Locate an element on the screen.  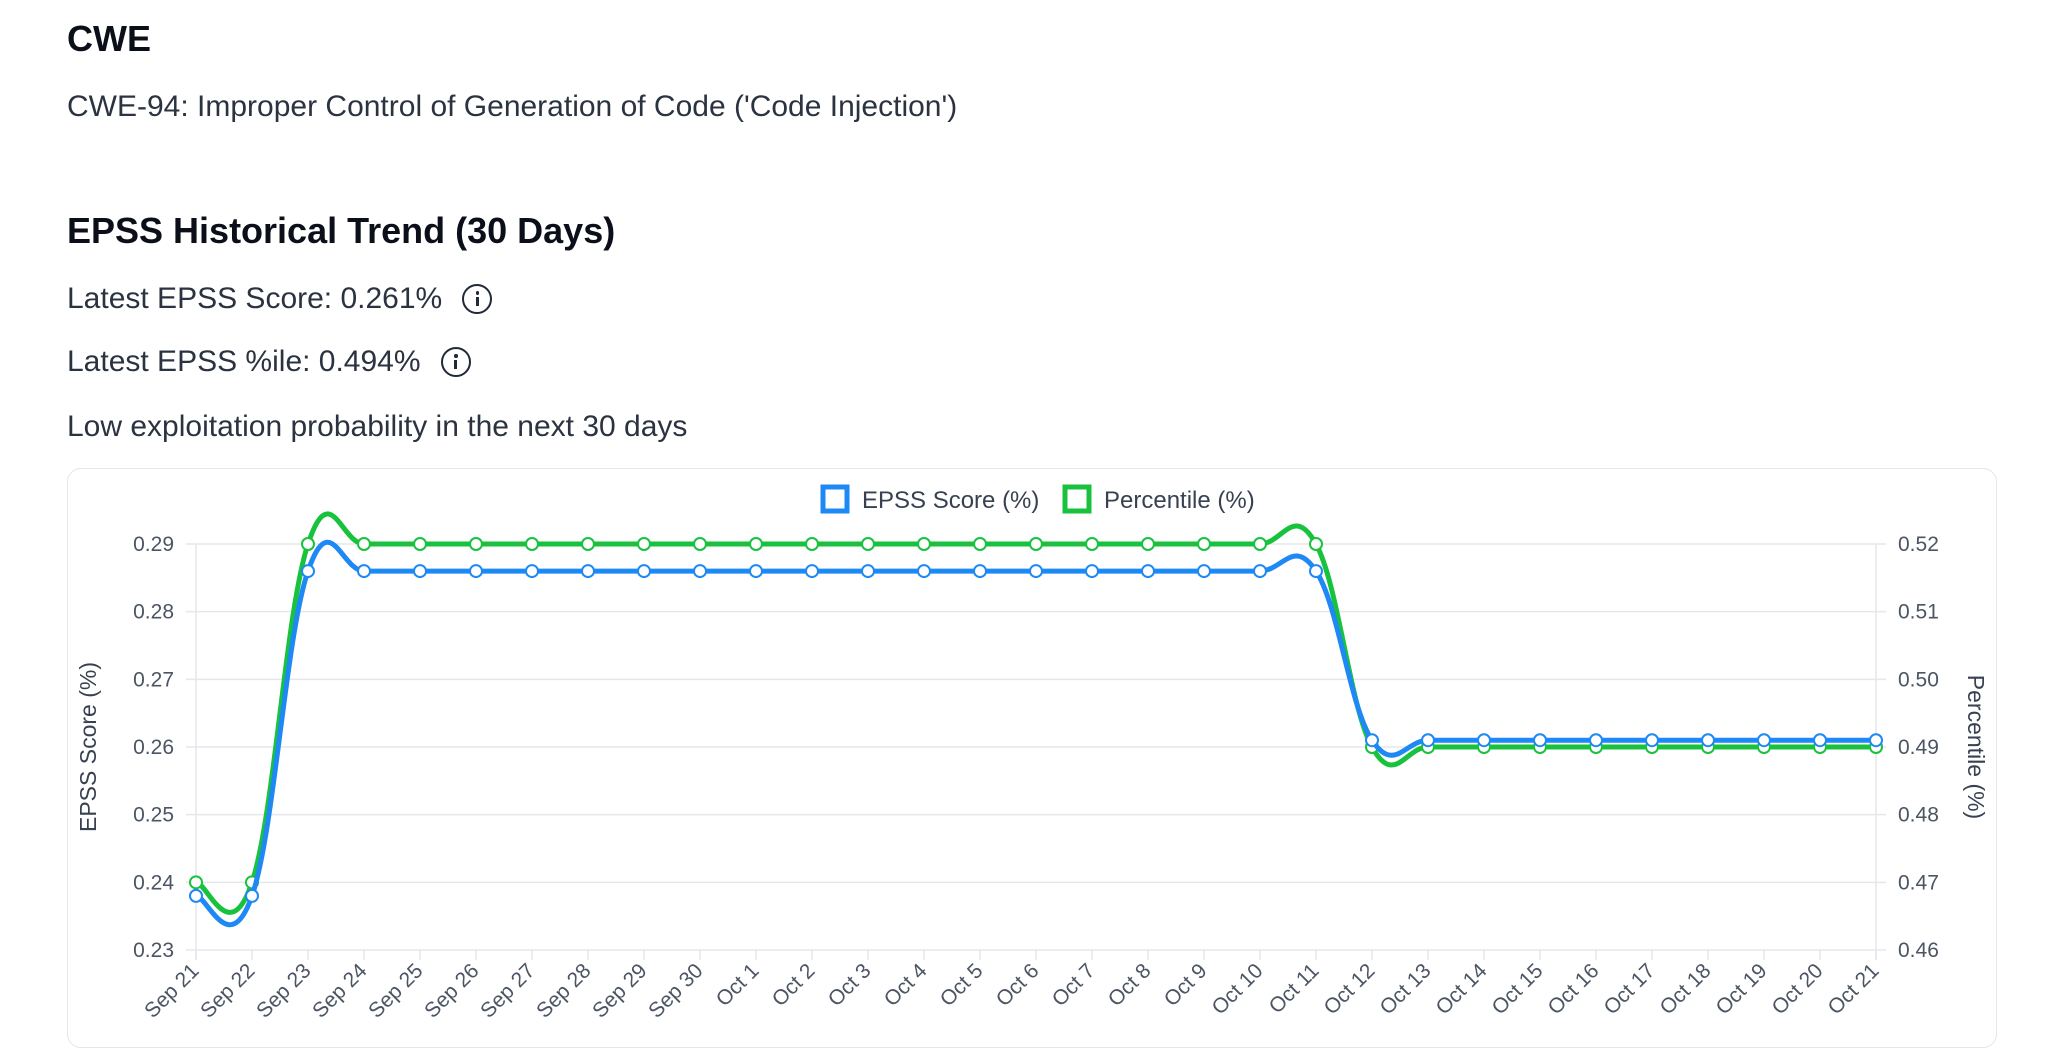
x-tick-label: Oct 20 is located at coordinates (1798, 989).